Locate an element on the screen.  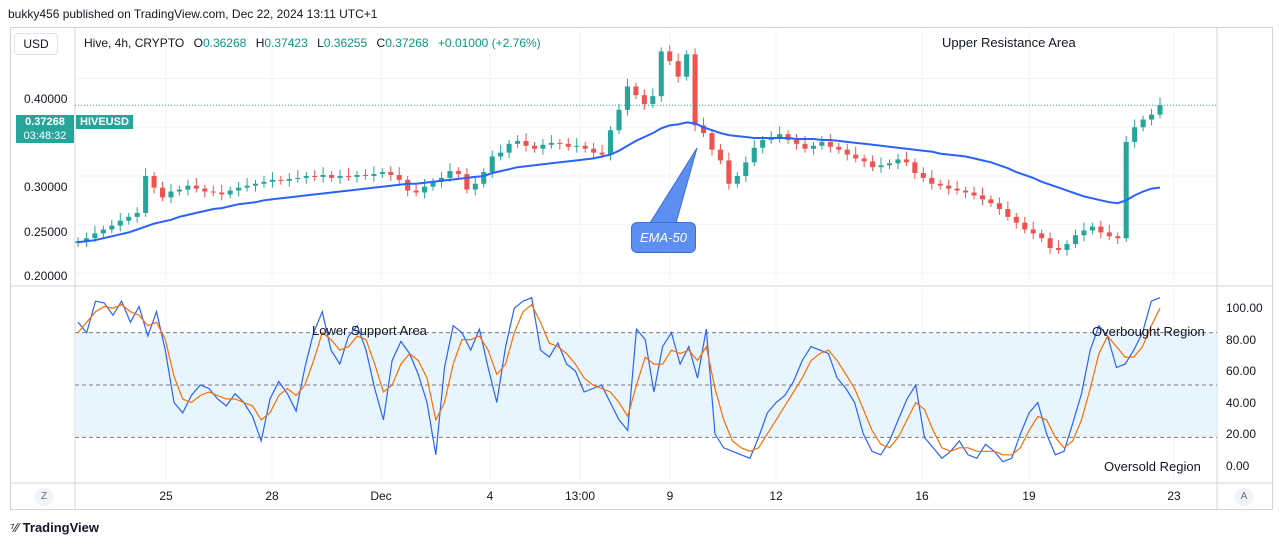
last-price-value: 0.37268 is located at coordinates (45, 122).